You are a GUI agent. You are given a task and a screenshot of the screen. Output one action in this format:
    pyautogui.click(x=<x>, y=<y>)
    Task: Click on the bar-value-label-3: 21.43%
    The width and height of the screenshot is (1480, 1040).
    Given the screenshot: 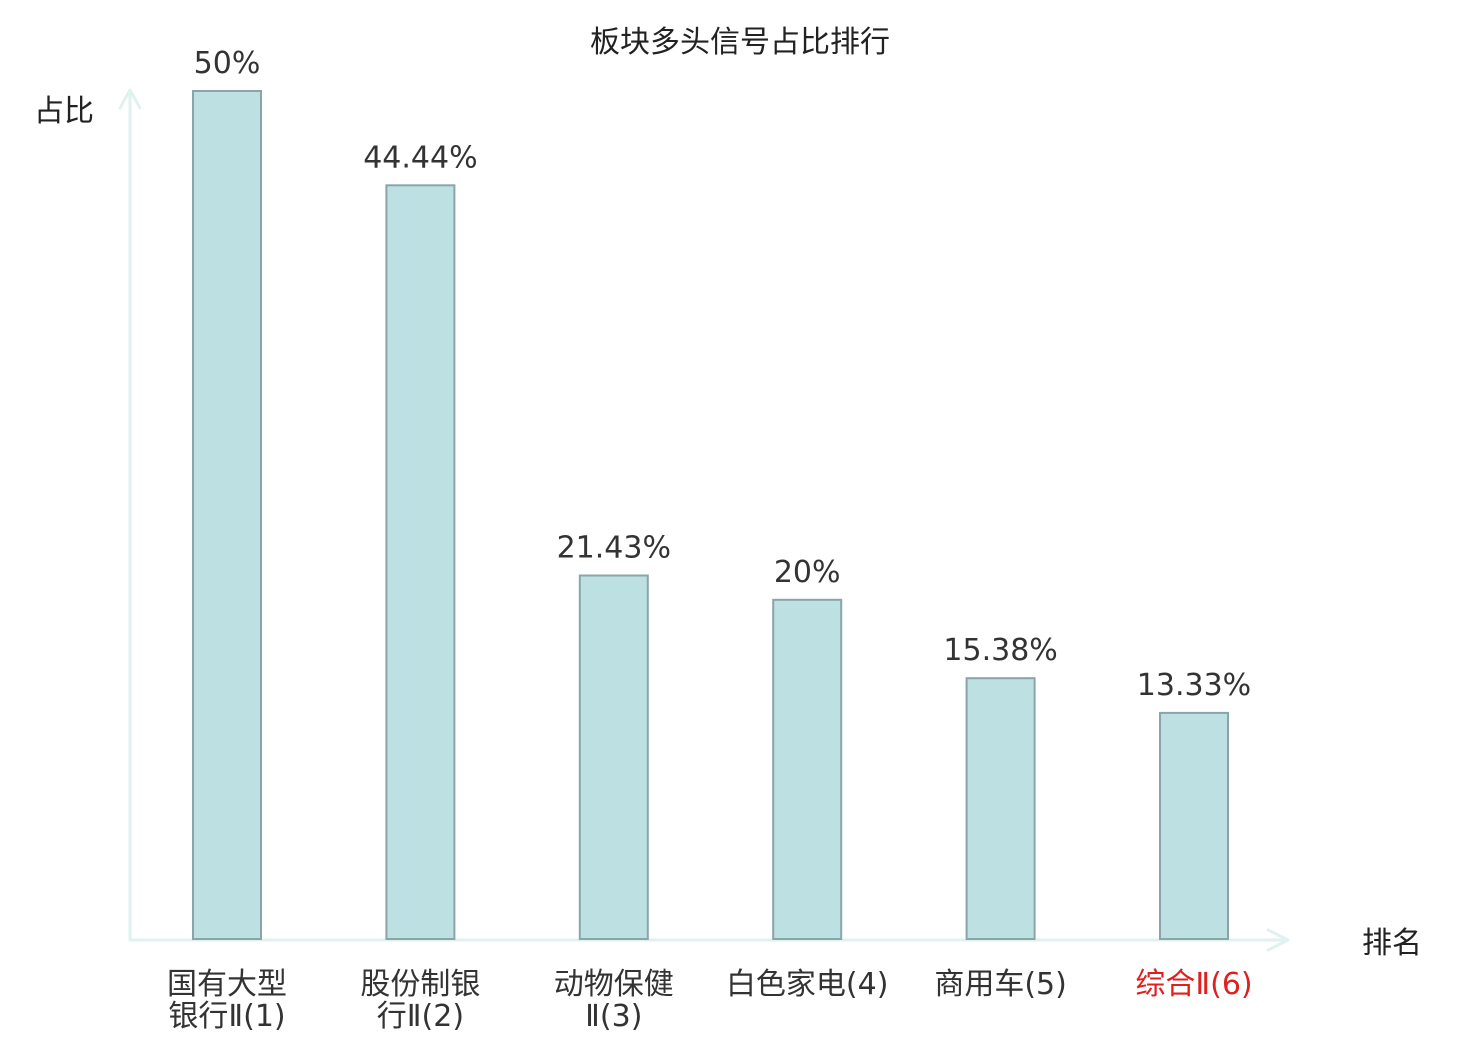 What is the action you would take?
    pyautogui.click(x=614, y=548)
    